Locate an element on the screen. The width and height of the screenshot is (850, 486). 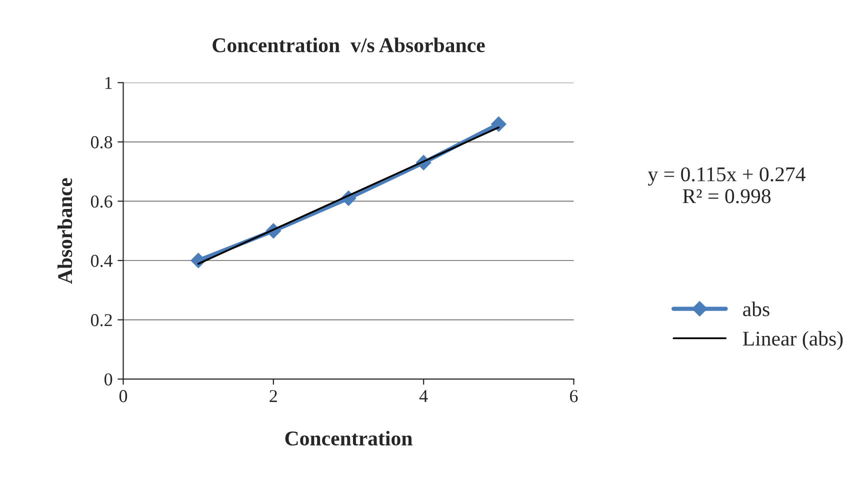
x-tick-label: 0 is located at coordinates (123, 396).